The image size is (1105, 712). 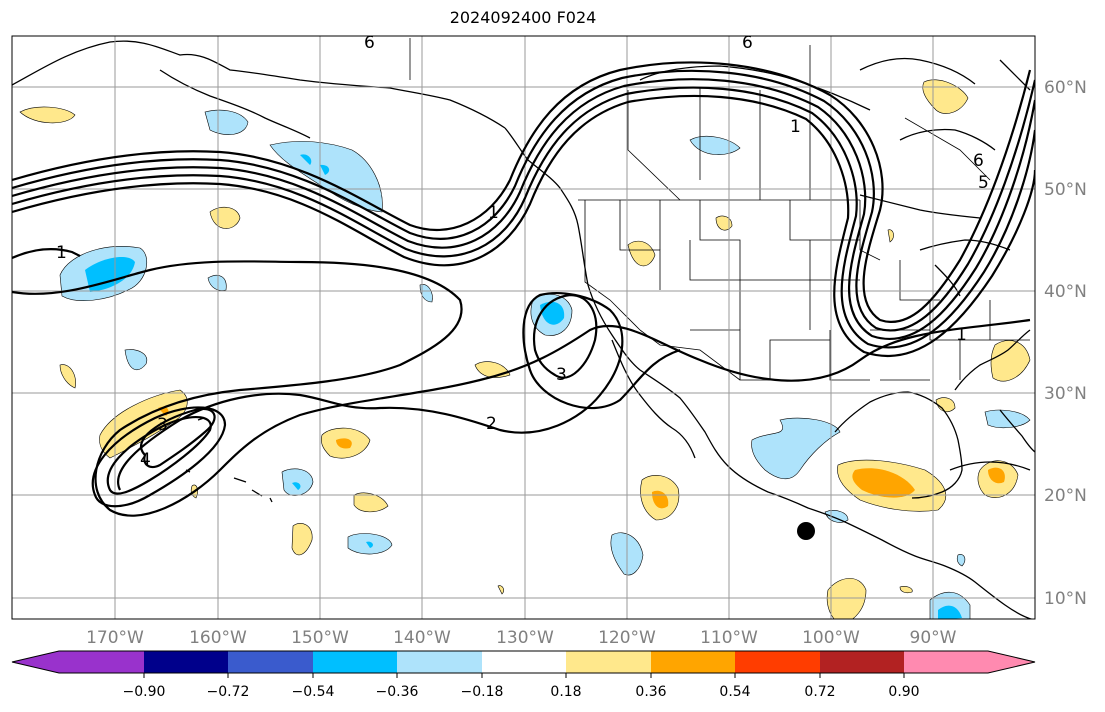 What do you see at coordinates (806, 531) in the screenshot?
I see `location-marker` at bounding box center [806, 531].